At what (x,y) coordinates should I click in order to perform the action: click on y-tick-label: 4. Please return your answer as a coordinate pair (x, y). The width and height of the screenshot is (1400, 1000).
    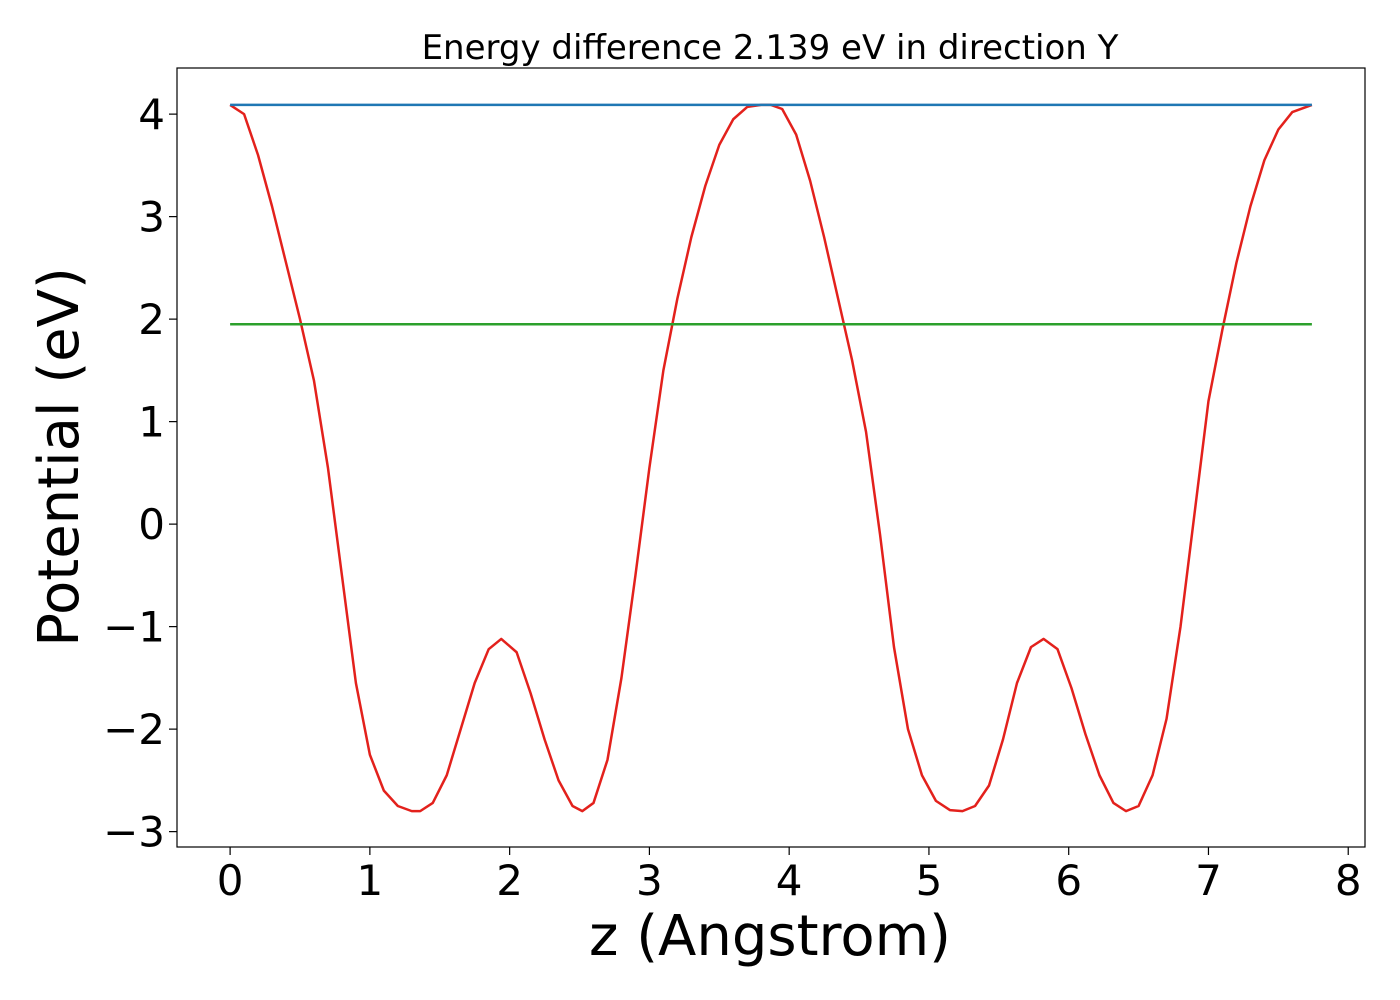
    Looking at the image, I should click on (151, 114).